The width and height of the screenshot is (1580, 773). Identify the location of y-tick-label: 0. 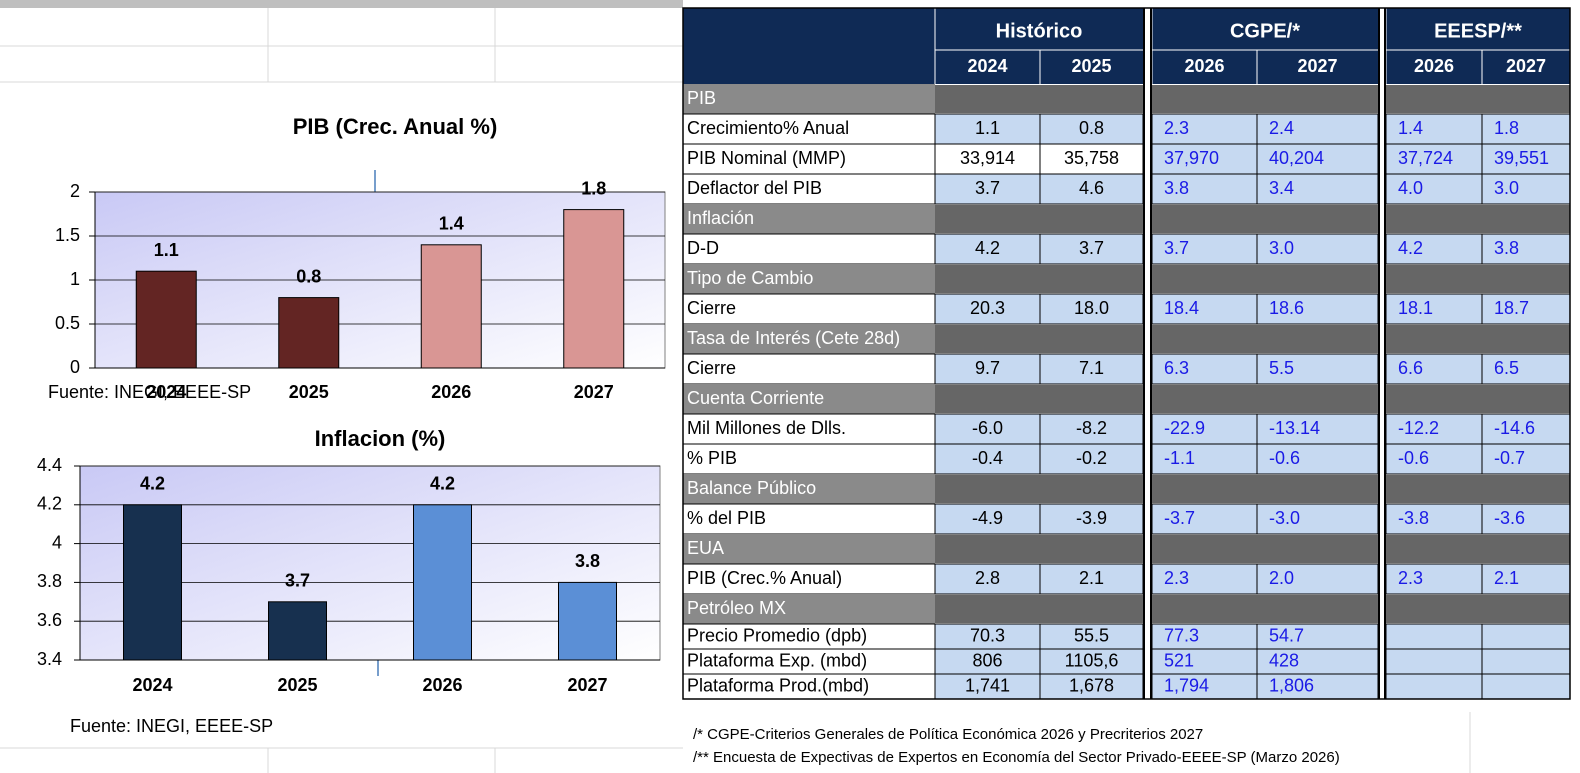
(75, 367).